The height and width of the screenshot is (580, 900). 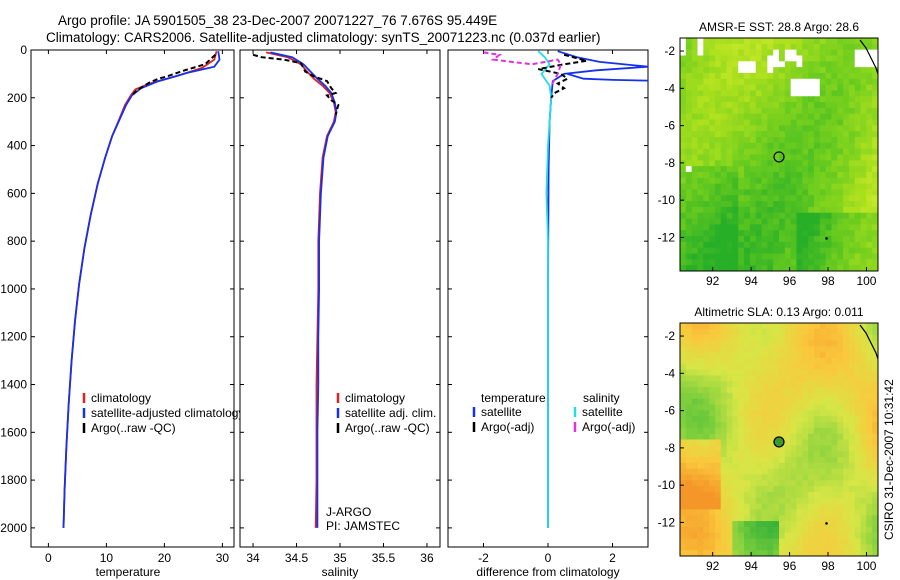 I want to click on salinity-legend-1-label: satellite adj. clim., so click(x=390, y=413).